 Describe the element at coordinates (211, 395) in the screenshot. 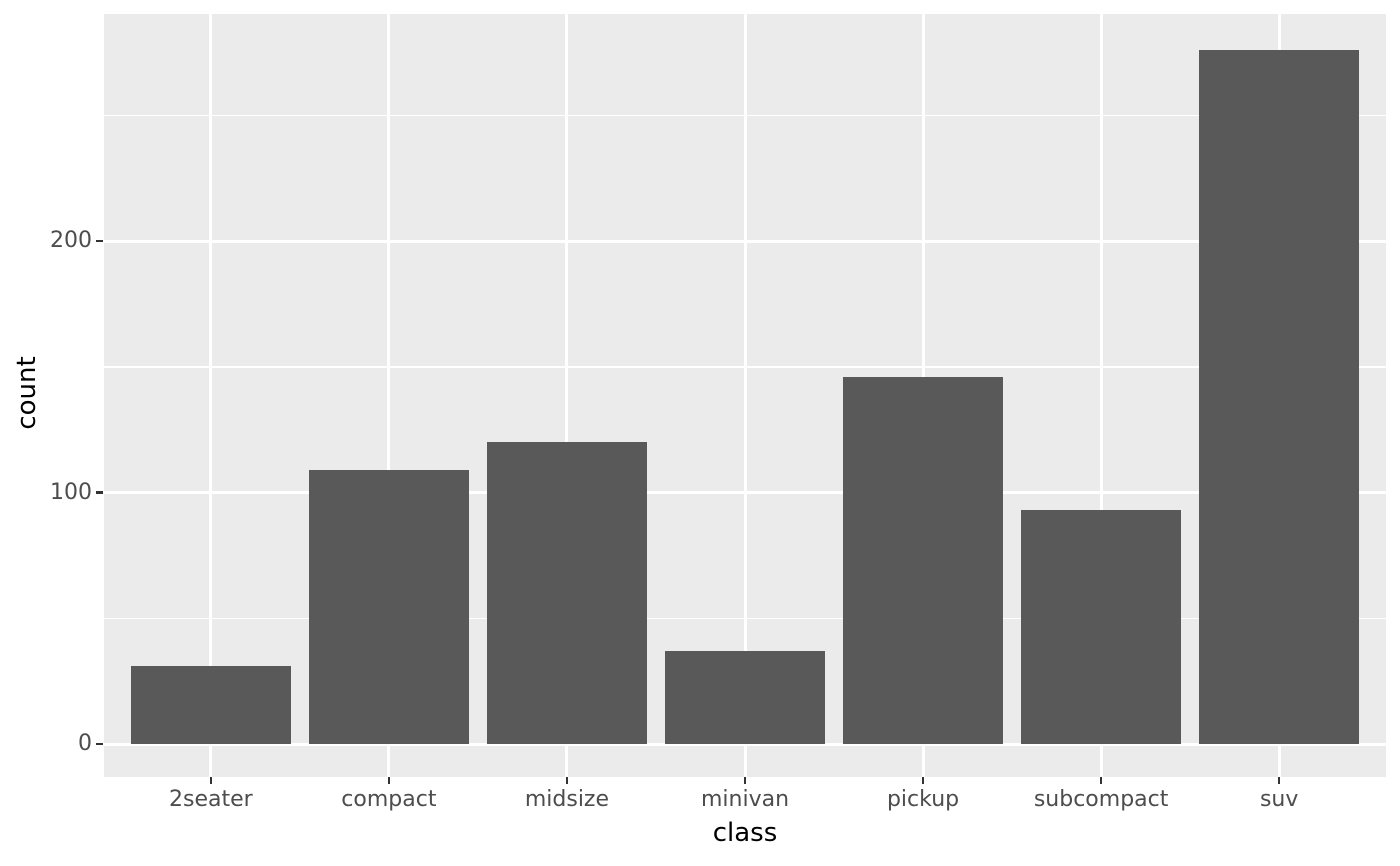

I see `gridline-major-v-2seater` at that location.